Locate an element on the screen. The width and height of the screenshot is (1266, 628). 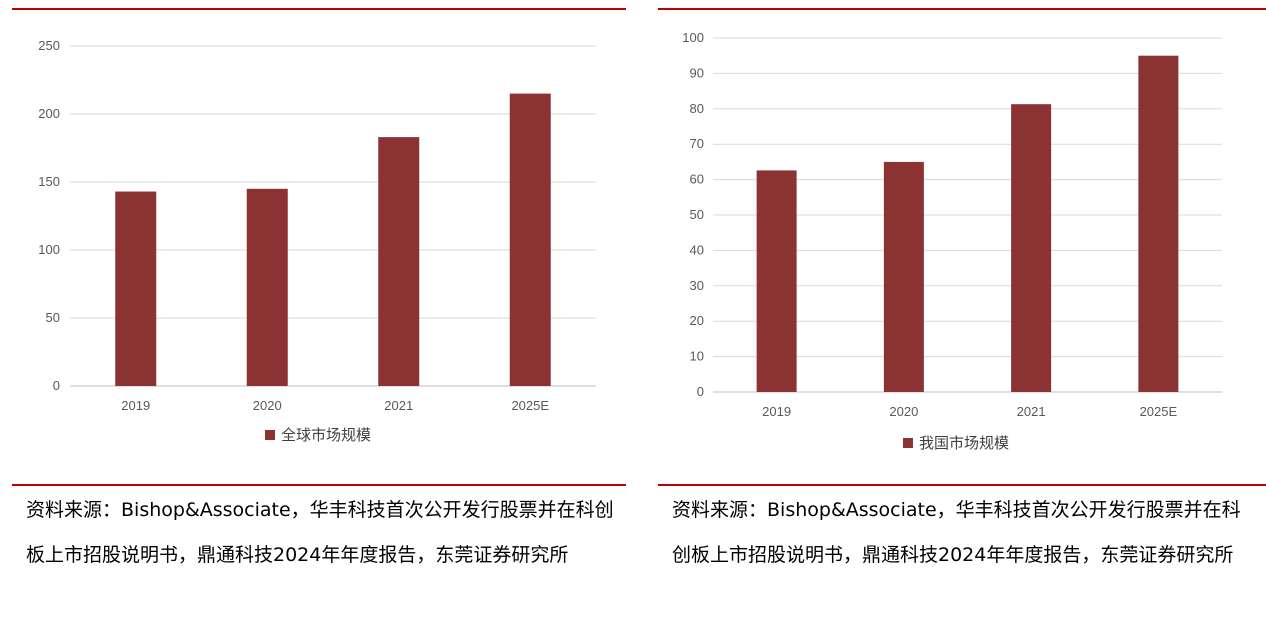
y-tick-label: 60 is located at coordinates (697, 179).